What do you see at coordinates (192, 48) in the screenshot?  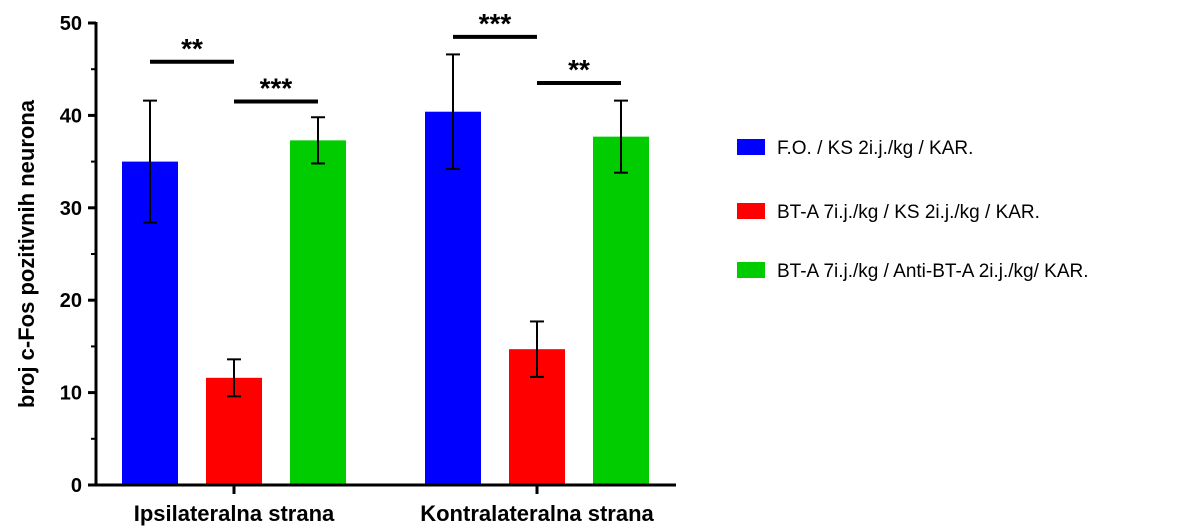 I see `significance-label-0: **` at bounding box center [192, 48].